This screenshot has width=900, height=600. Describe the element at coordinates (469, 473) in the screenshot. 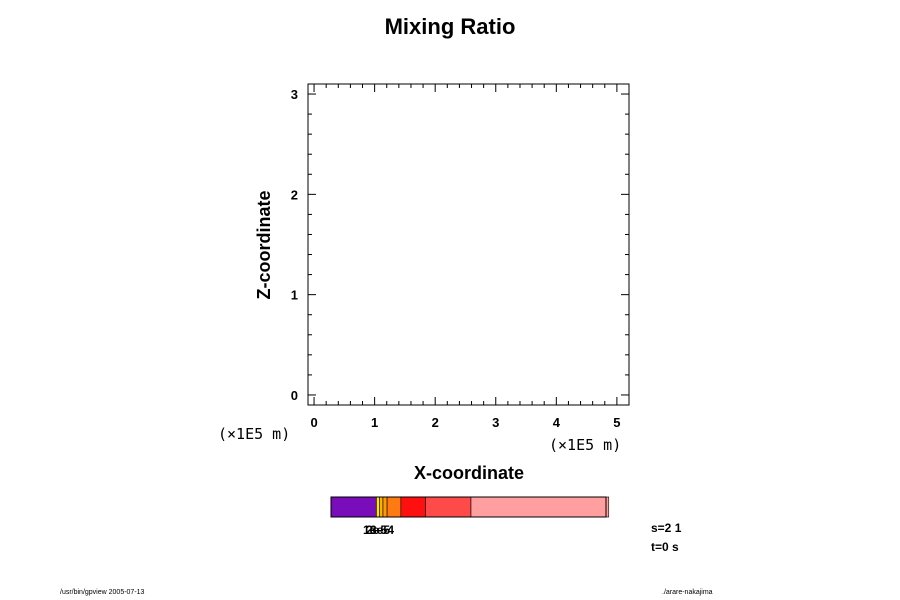

I see `x-axis-title: X-coordinate` at that location.